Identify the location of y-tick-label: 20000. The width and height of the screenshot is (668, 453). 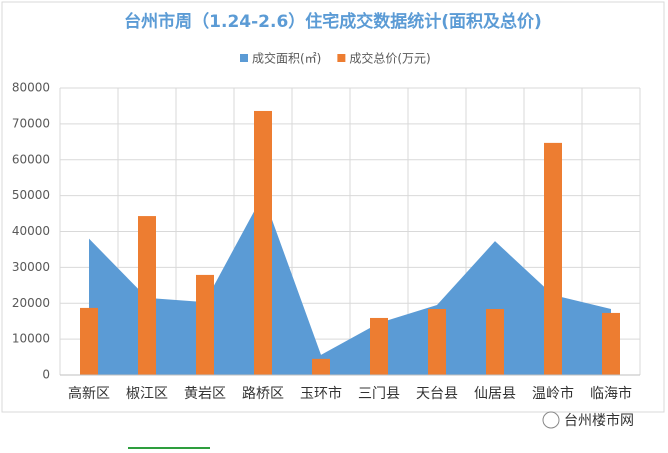
(31, 303).